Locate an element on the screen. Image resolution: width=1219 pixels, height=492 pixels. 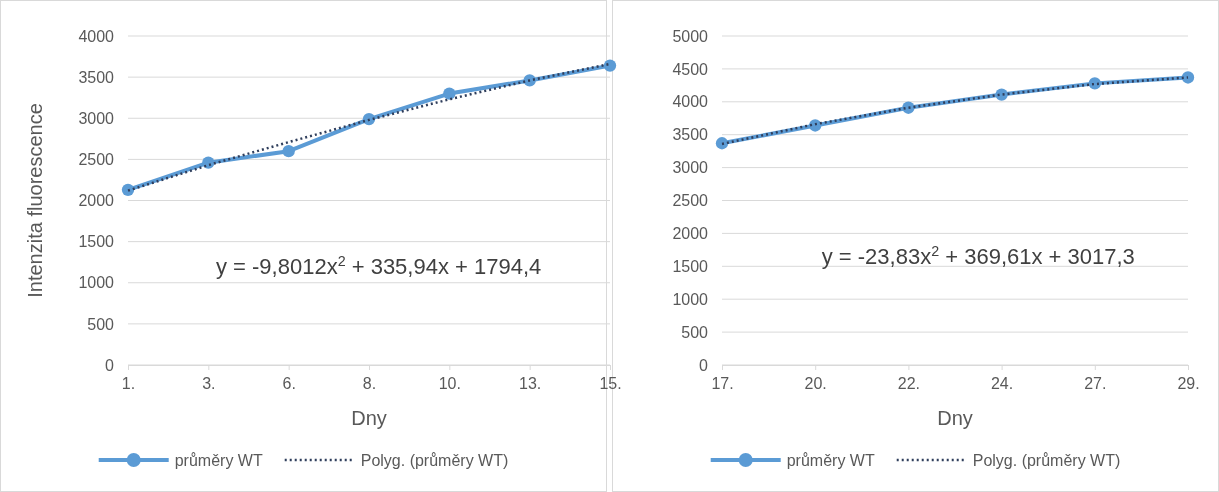
x-tick-label: 29. is located at coordinates (1188, 384).